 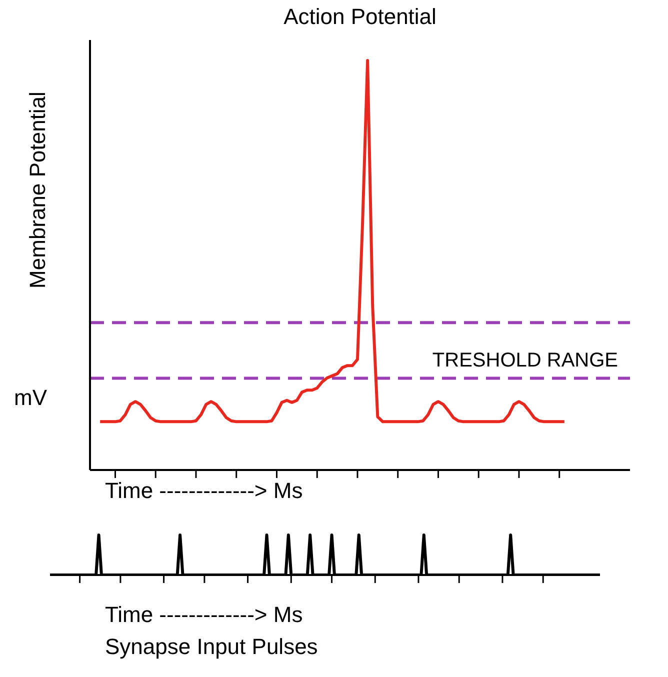 What do you see at coordinates (360, 17) in the screenshot?
I see `chart-title: Action Potential` at bounding box center [360, 17].